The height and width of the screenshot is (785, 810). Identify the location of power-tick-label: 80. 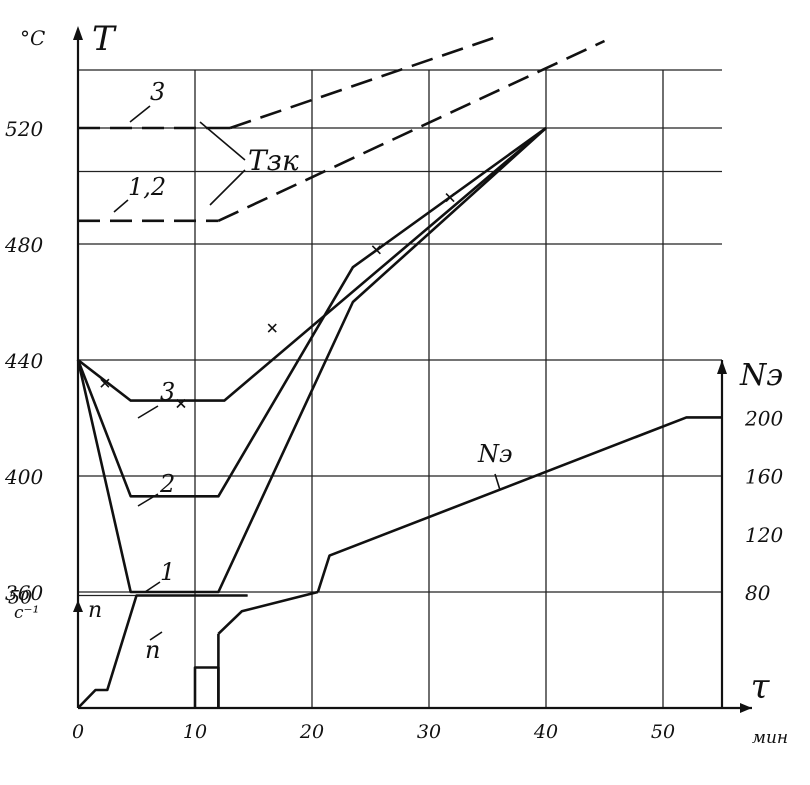
(758, 593).